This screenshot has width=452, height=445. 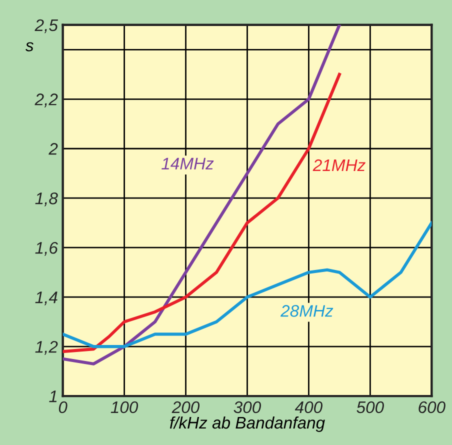 What do you see at coordinates (63, 407) in the screenshot?
I see `x-tick-label: 0` at bounding box center [63, 407].